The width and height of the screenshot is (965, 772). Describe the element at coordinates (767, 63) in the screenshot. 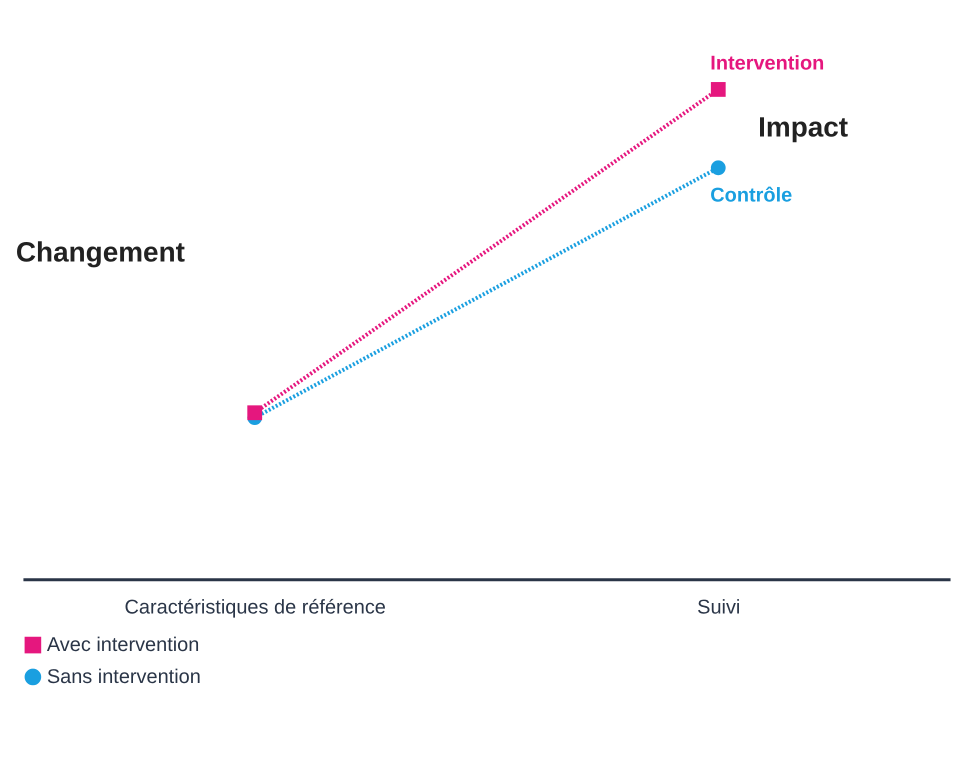

I see `annotation: Intervention` at that location.